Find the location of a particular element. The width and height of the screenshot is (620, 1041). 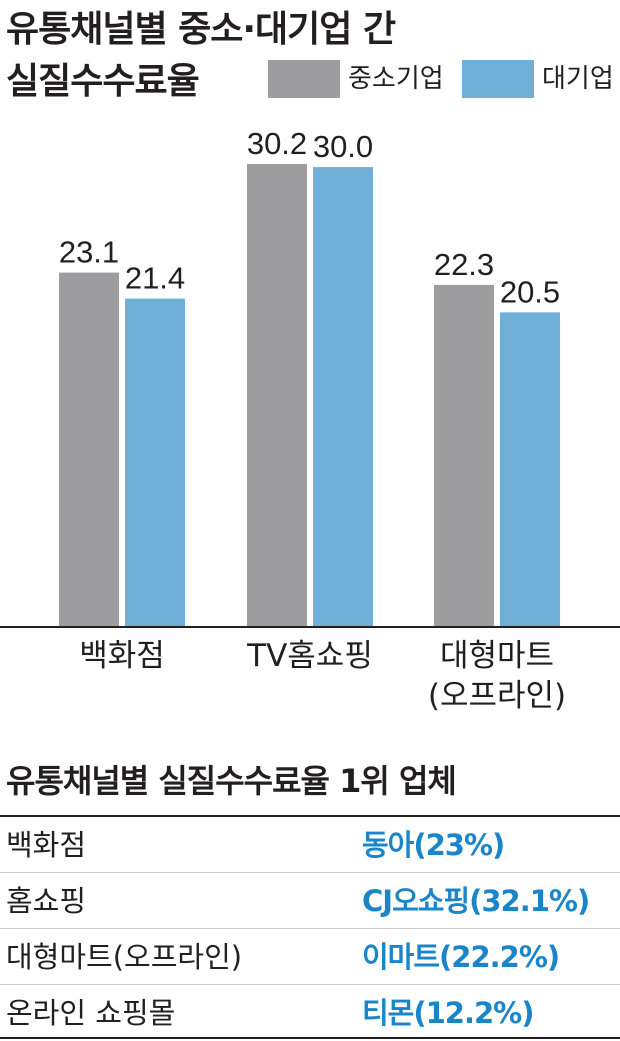

category-label-0: 백화점 is located at coordinates (122, 656).